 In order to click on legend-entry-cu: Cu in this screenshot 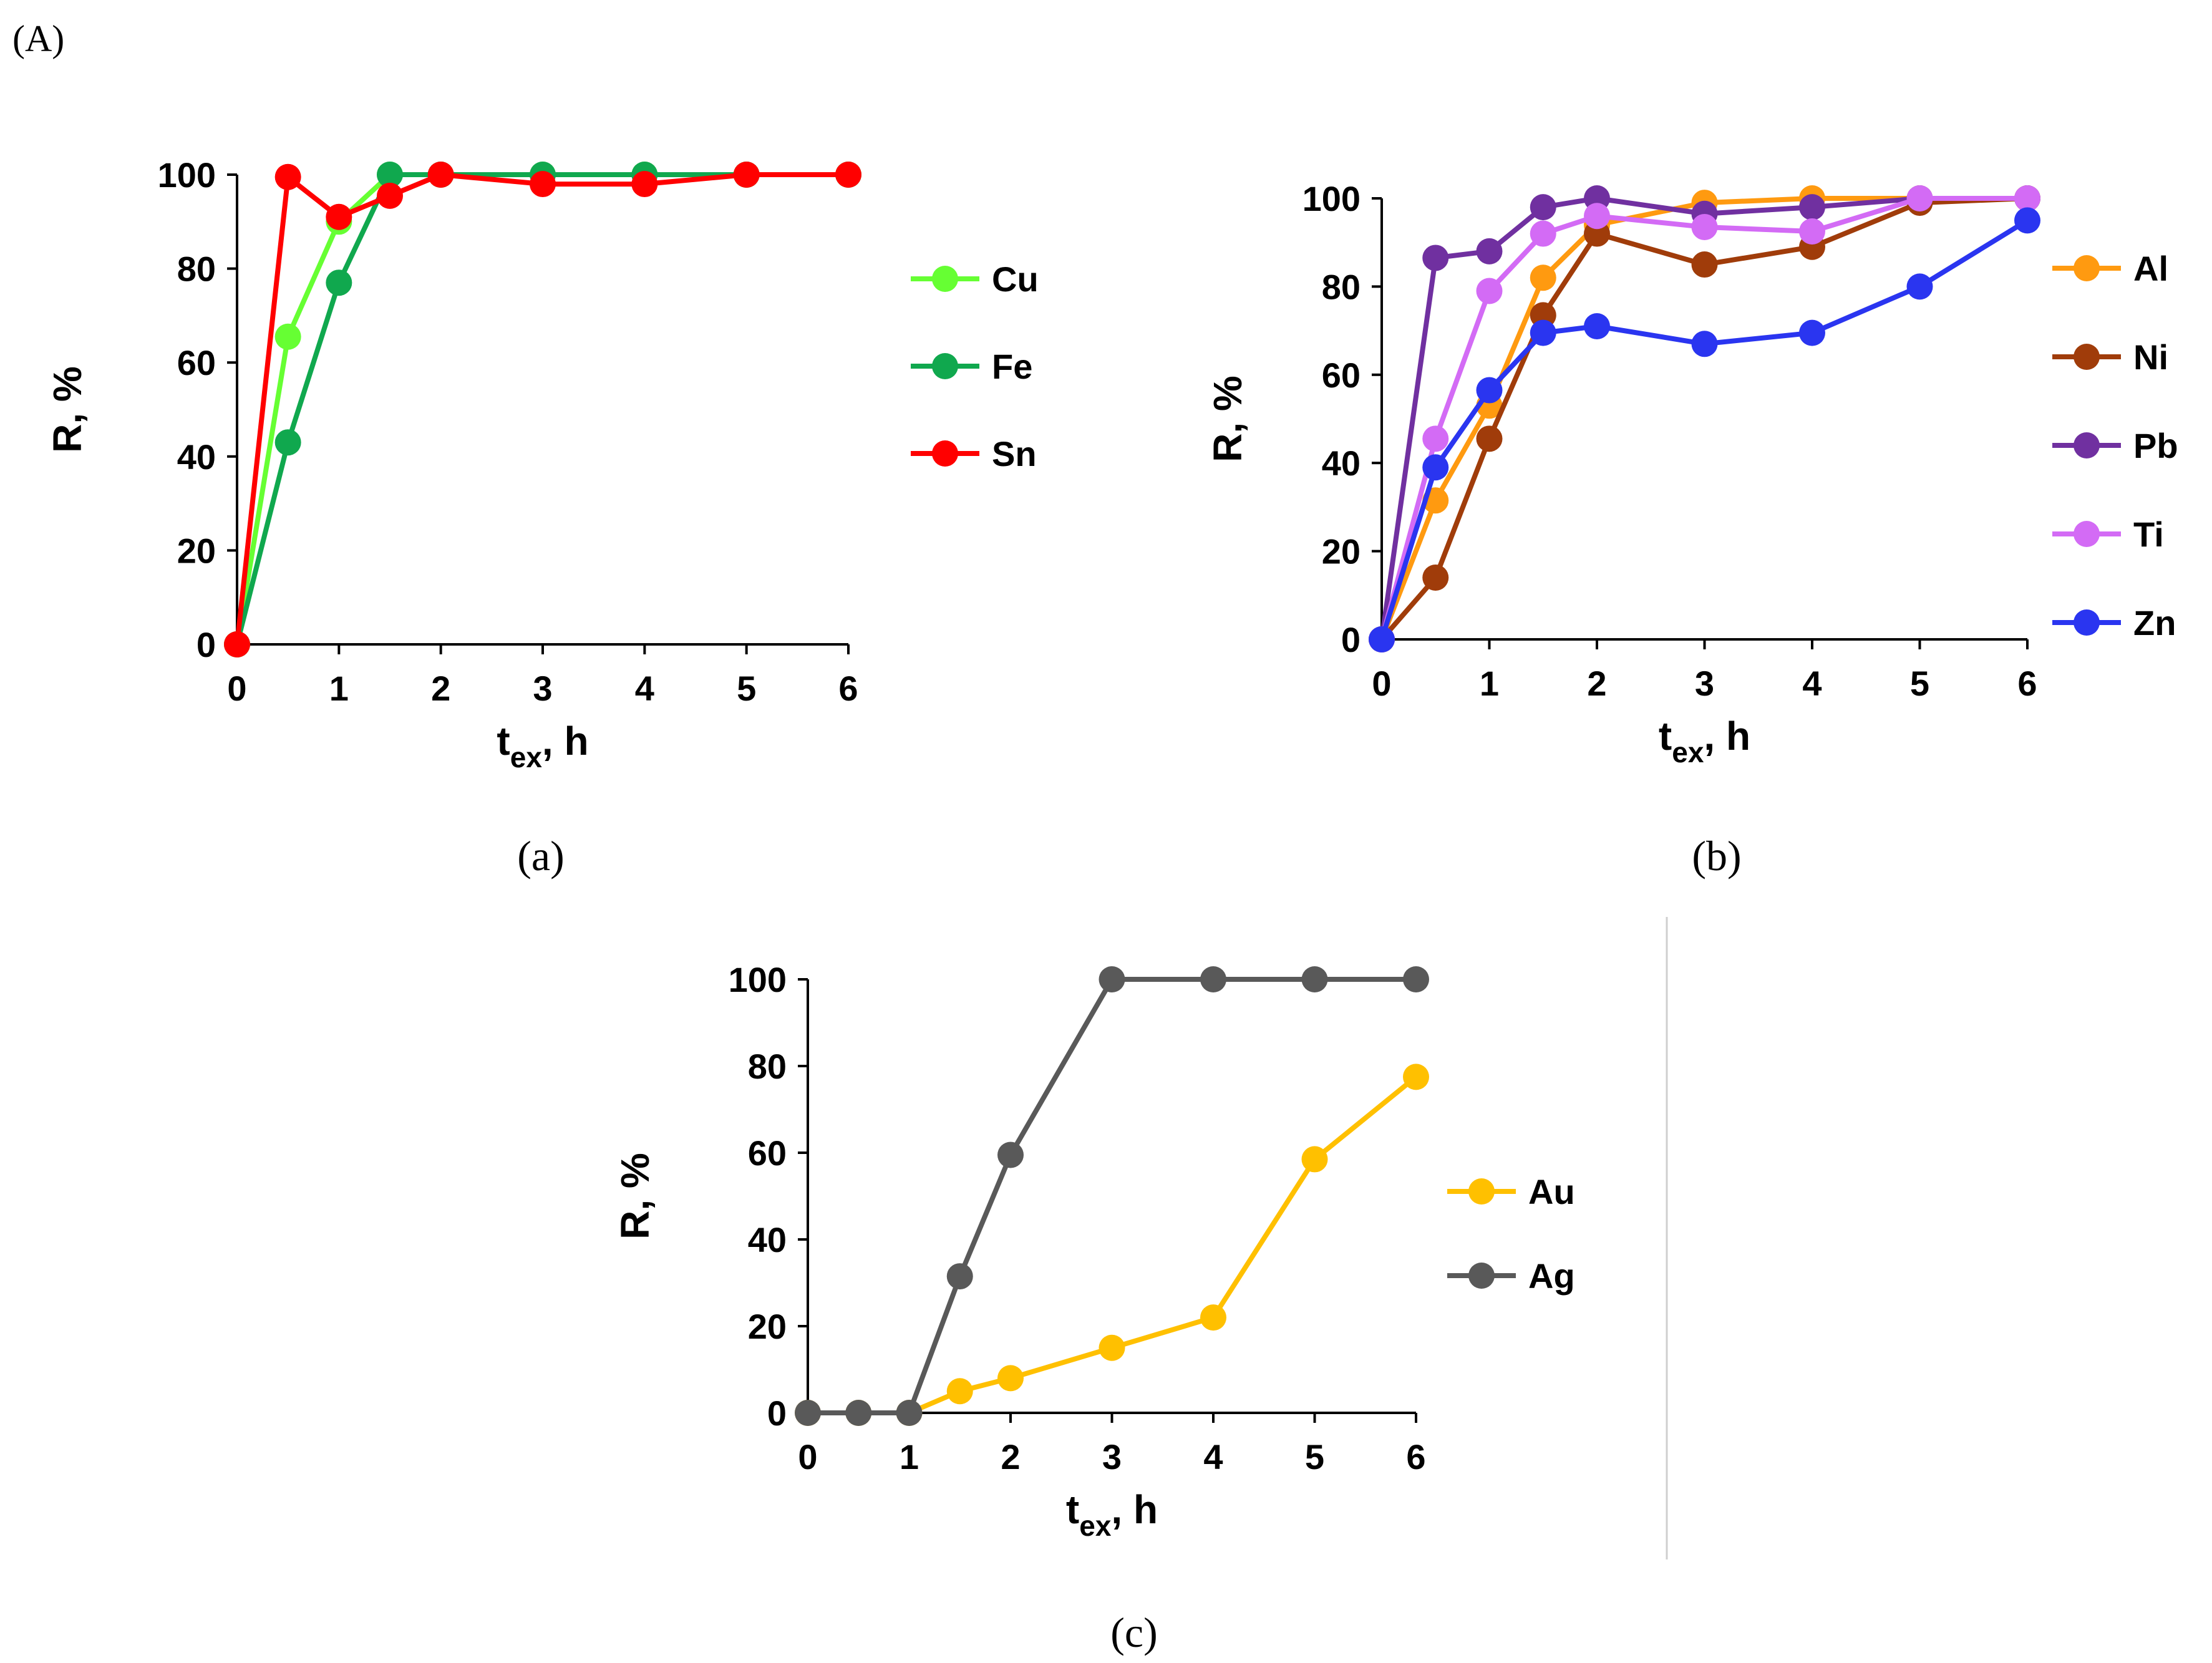, I will do `click(975, 279)`.